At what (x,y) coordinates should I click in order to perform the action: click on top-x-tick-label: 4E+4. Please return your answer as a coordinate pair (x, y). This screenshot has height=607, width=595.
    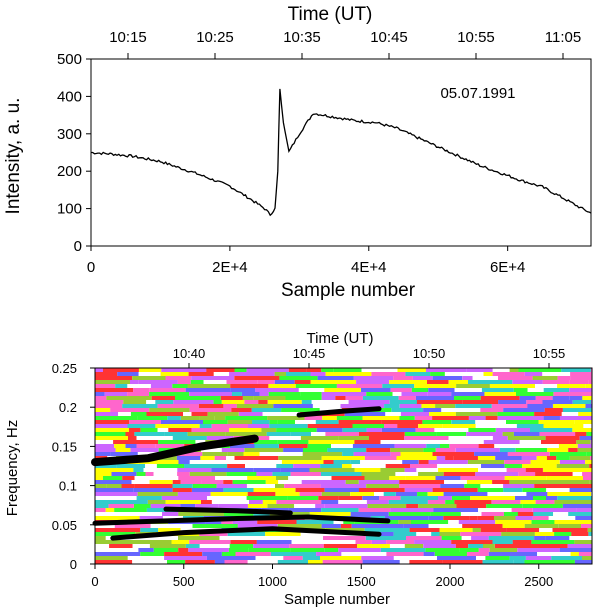
    Looking at the image, I should click on (368, 267).